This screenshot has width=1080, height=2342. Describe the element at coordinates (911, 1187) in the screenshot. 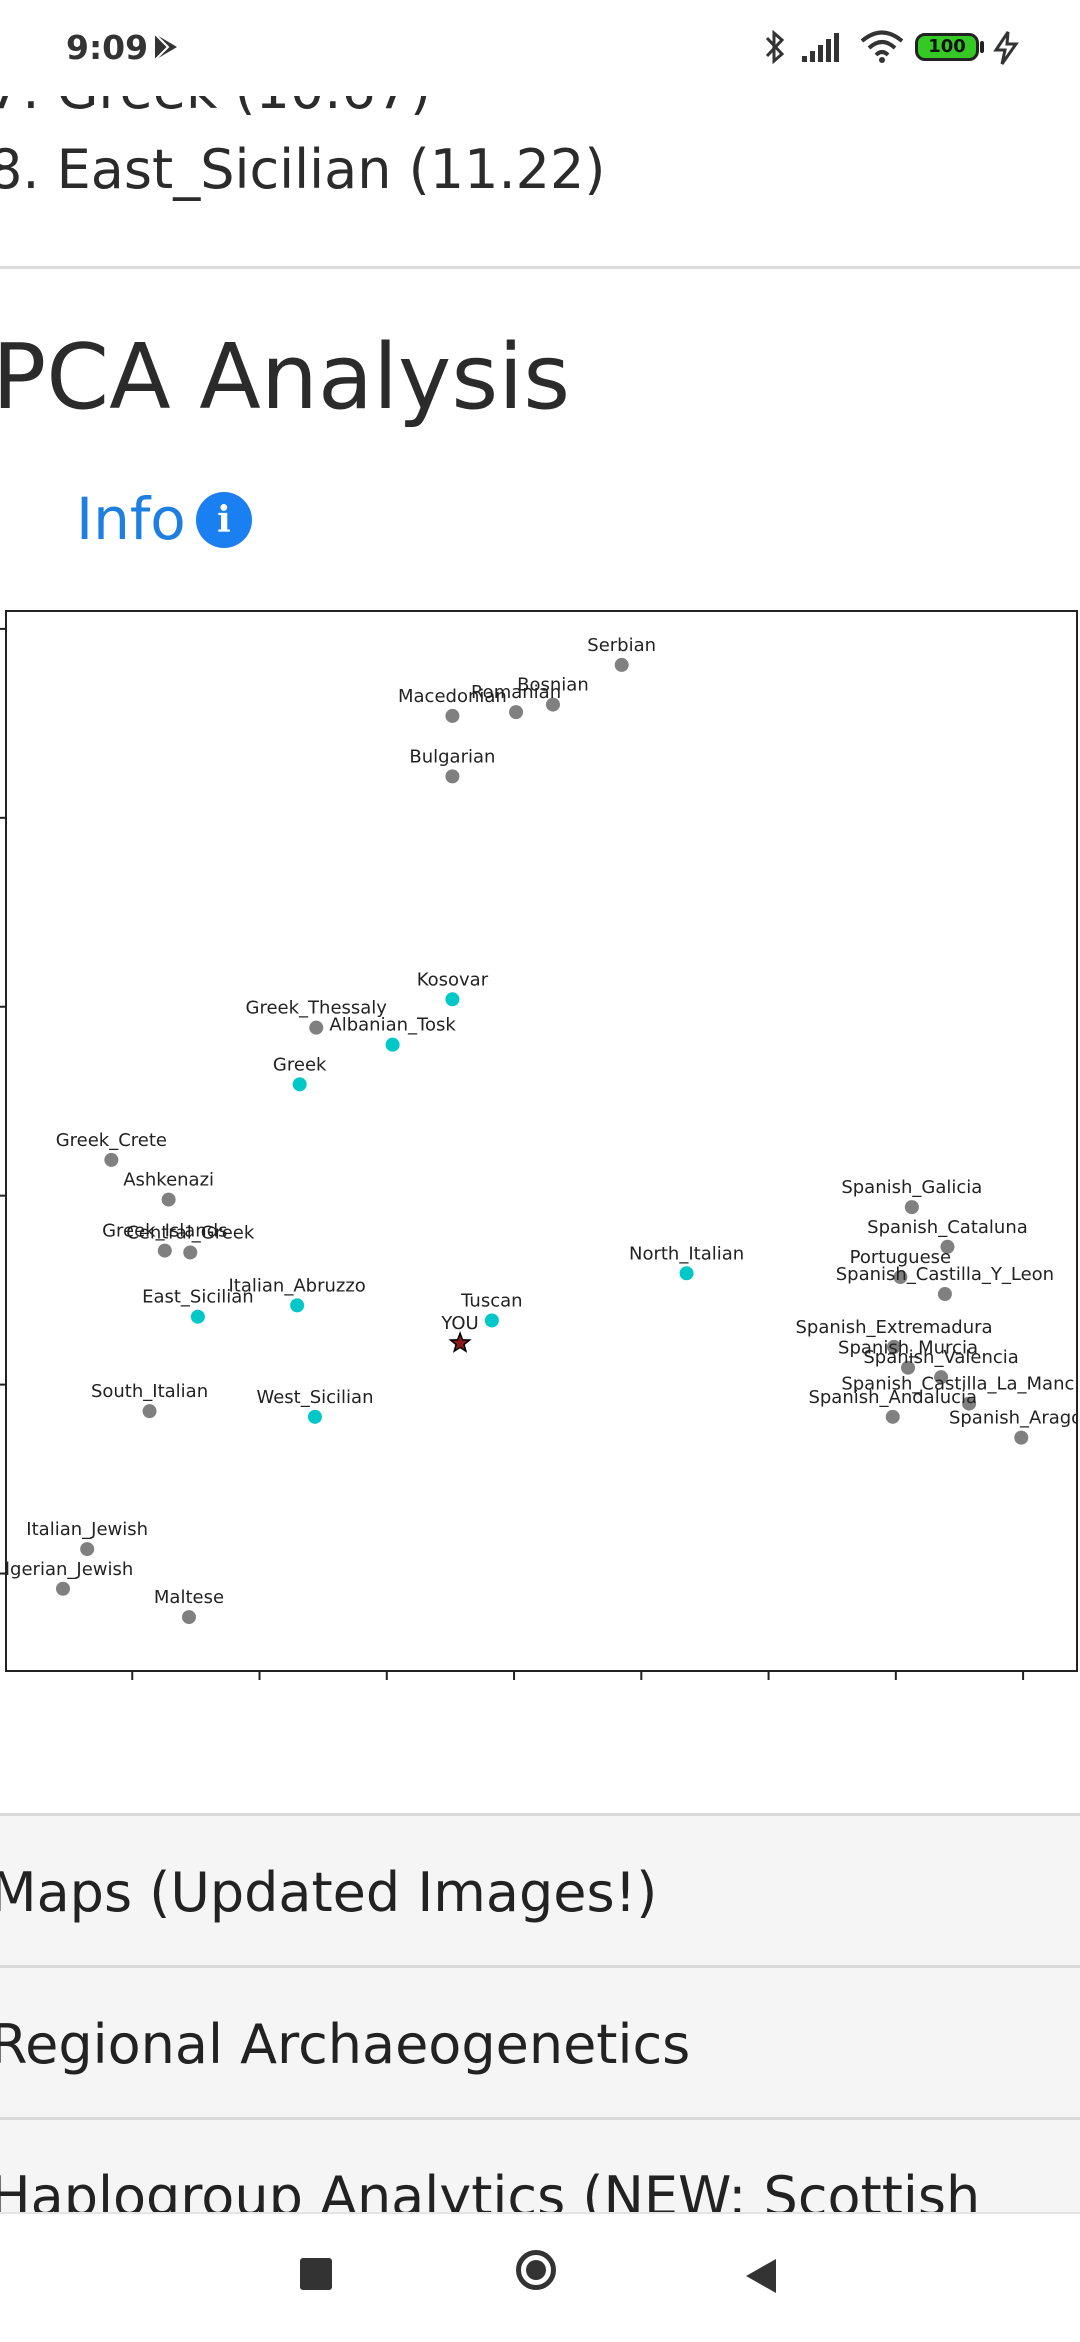

I see `point-label: Spanish_Galicia` at that location.